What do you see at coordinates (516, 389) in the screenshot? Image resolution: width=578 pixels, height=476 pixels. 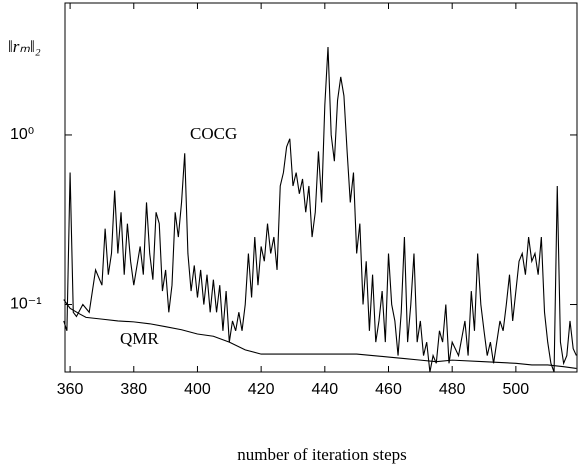 I see `x-tick-label: 500` at bounding box center [516, 389].